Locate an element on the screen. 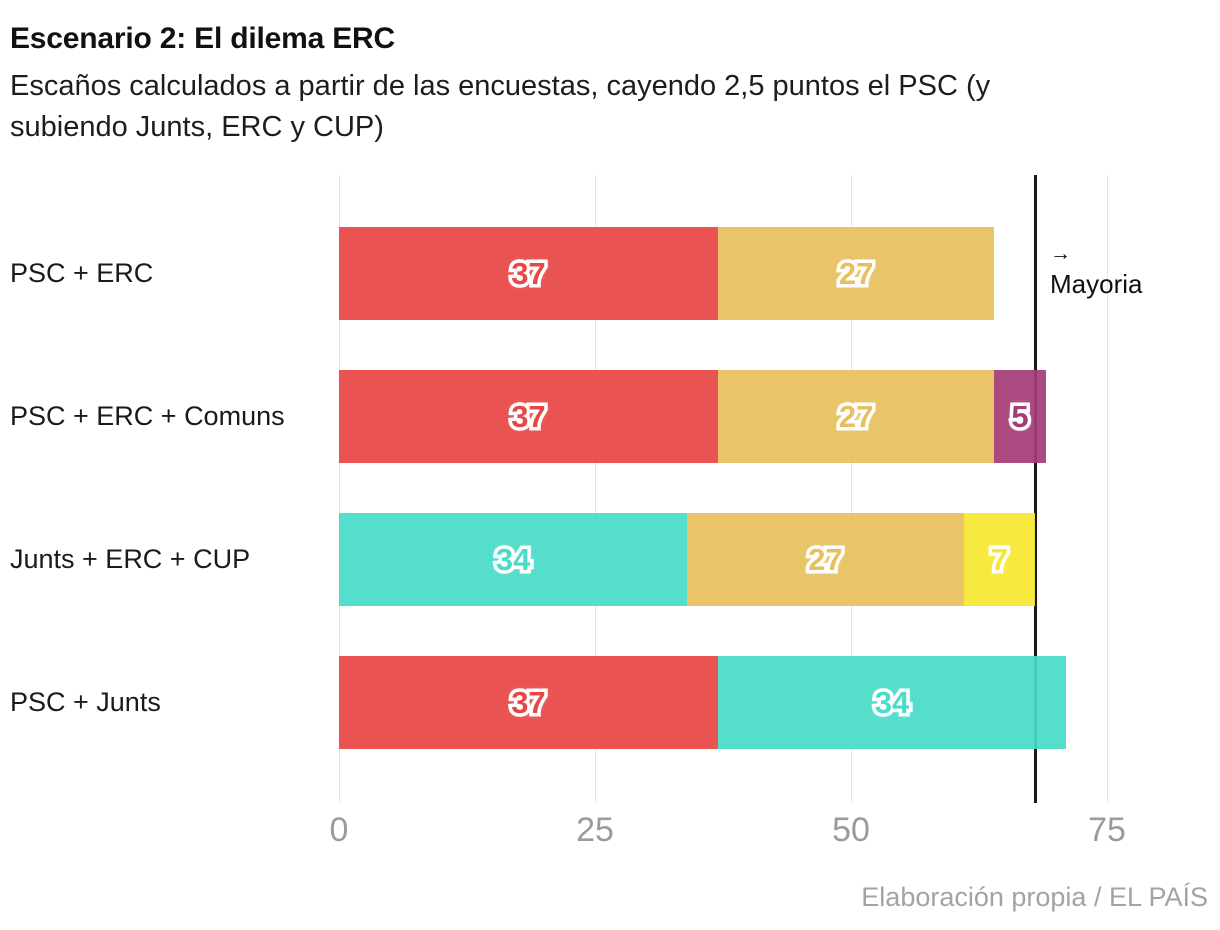  segment-value-fill: 5 is located at coordinates (1020, 416).